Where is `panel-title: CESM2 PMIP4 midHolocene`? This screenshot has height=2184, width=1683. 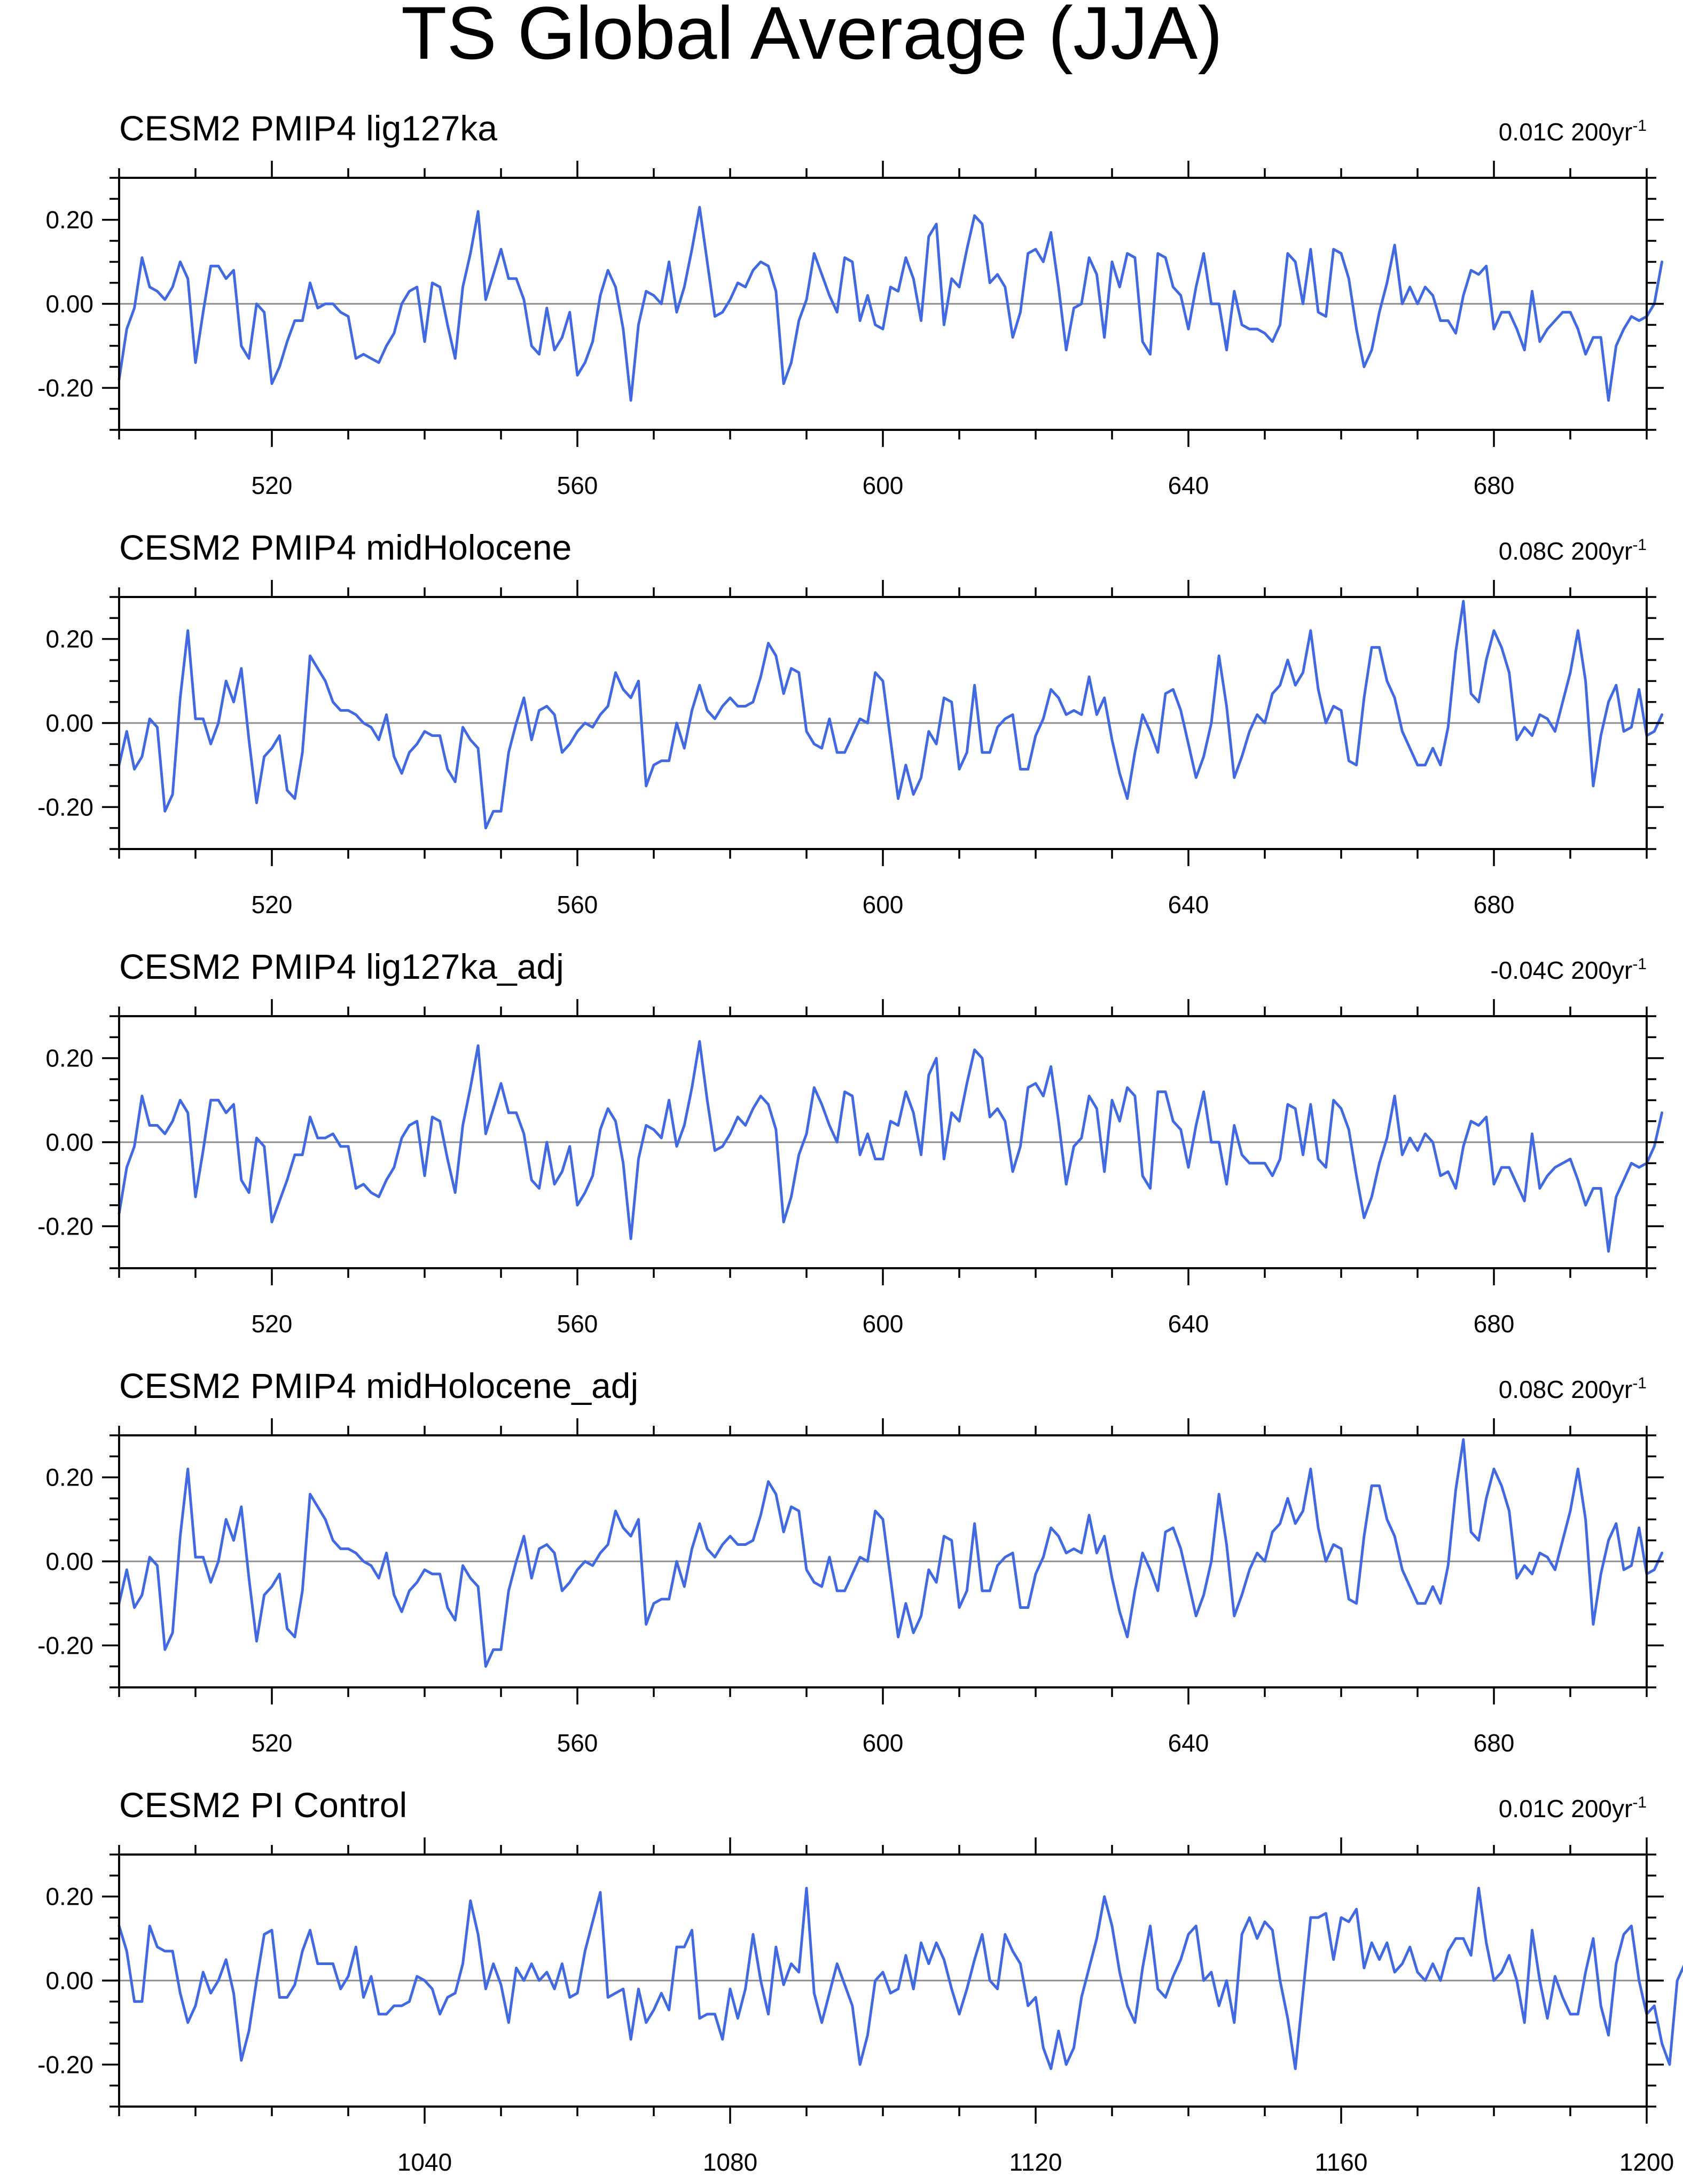 panel-title: CESM2 PMIP4 midHolocene is located at coordinates (345, 547).